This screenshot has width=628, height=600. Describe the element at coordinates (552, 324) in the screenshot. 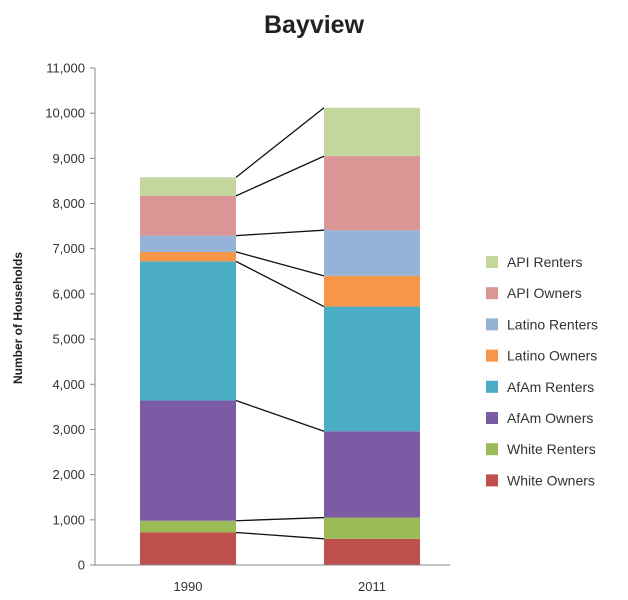

I see `legend-label: Latino Renters` at that location.